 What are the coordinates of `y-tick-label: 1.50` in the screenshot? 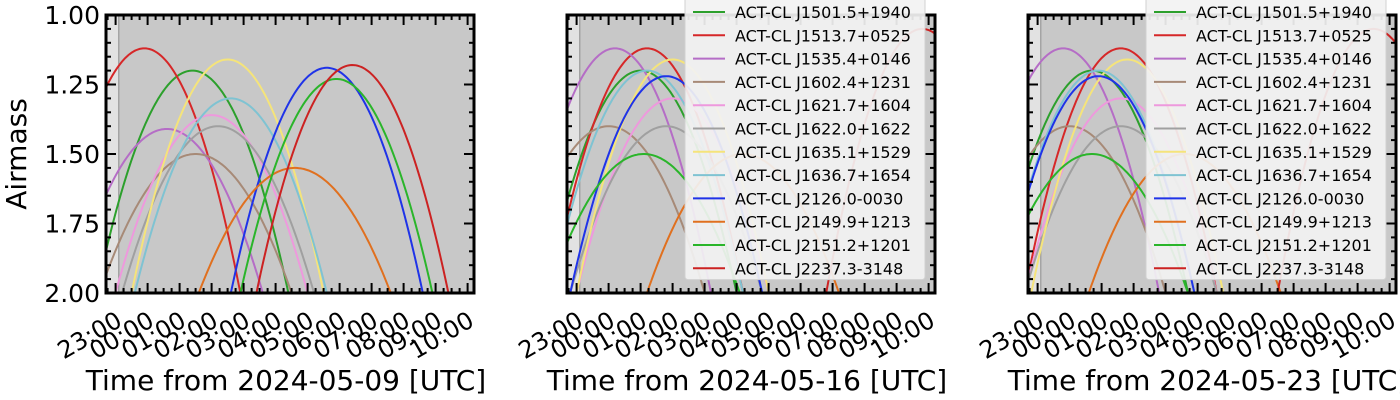 It's located at (72, 154).